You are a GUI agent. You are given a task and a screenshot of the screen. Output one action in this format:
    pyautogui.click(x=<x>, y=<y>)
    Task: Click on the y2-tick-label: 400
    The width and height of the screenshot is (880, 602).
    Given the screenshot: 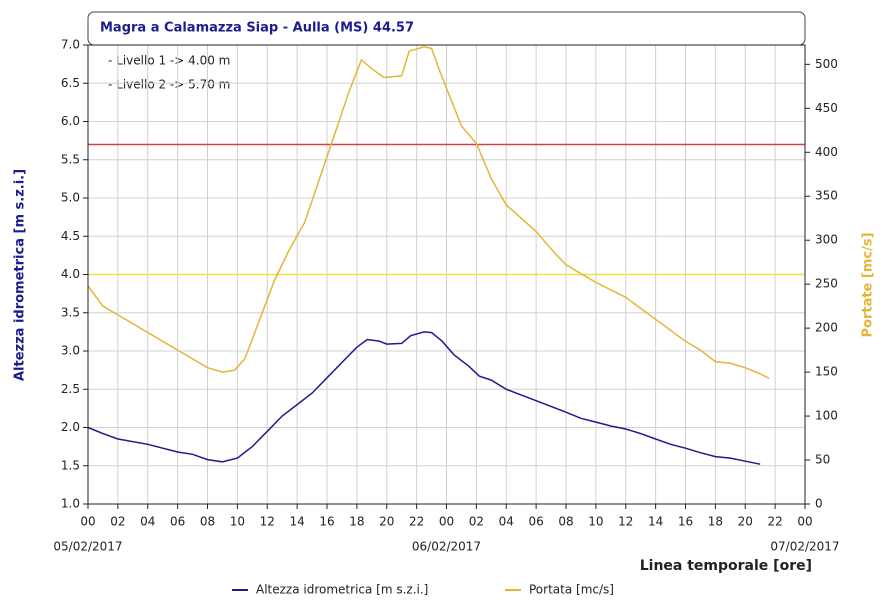 What is the action you would take?
    pyautogui.click(x=826, y=152)
    